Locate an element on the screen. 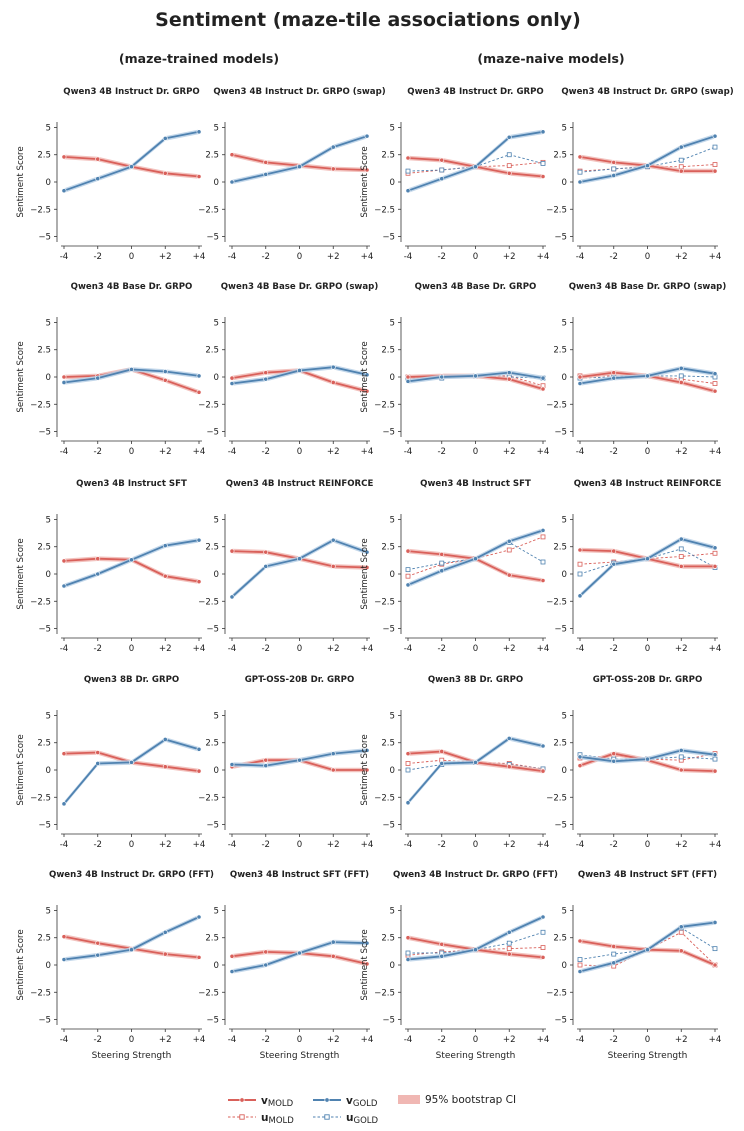 Image resolution: width=744 pixels, height=1131 pixels. legend-v-mold-main: v is located at coordinates (264, 1101).